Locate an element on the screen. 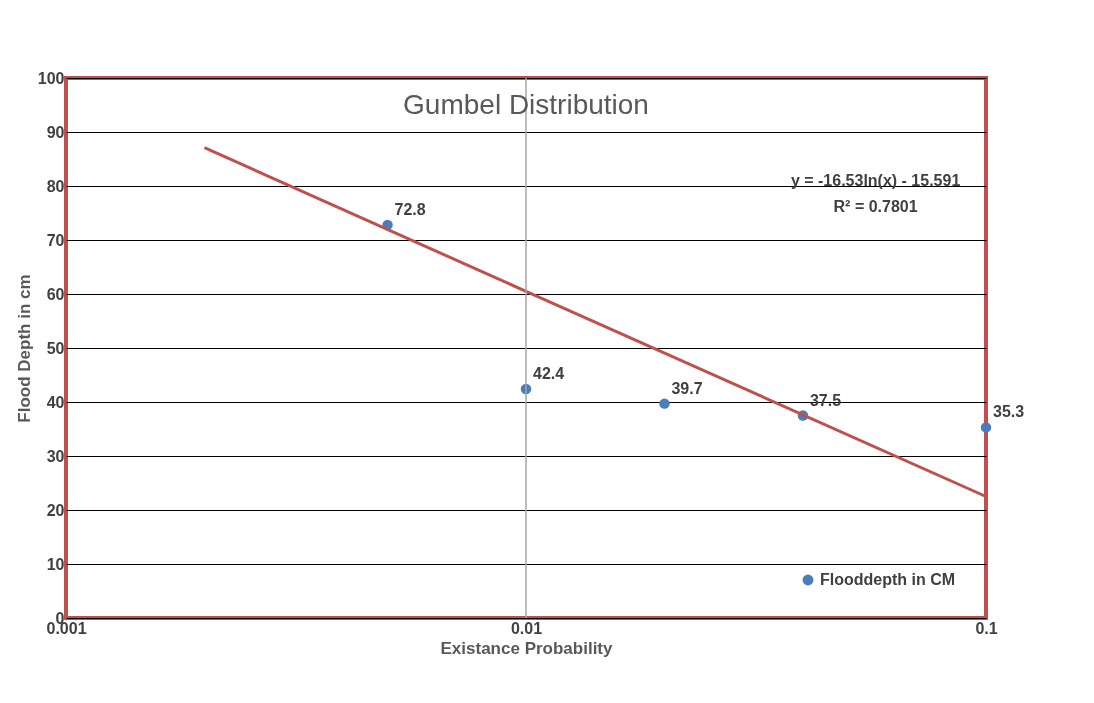  data-label: 42.4 is located at coordinates (549, 374).